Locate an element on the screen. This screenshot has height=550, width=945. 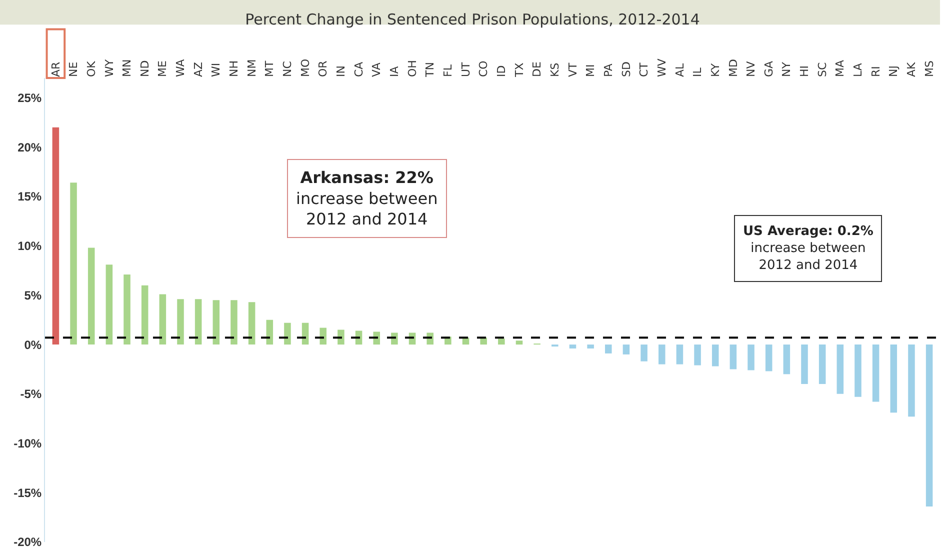
x-tick-label: WI is located at coordinates (216, 69).